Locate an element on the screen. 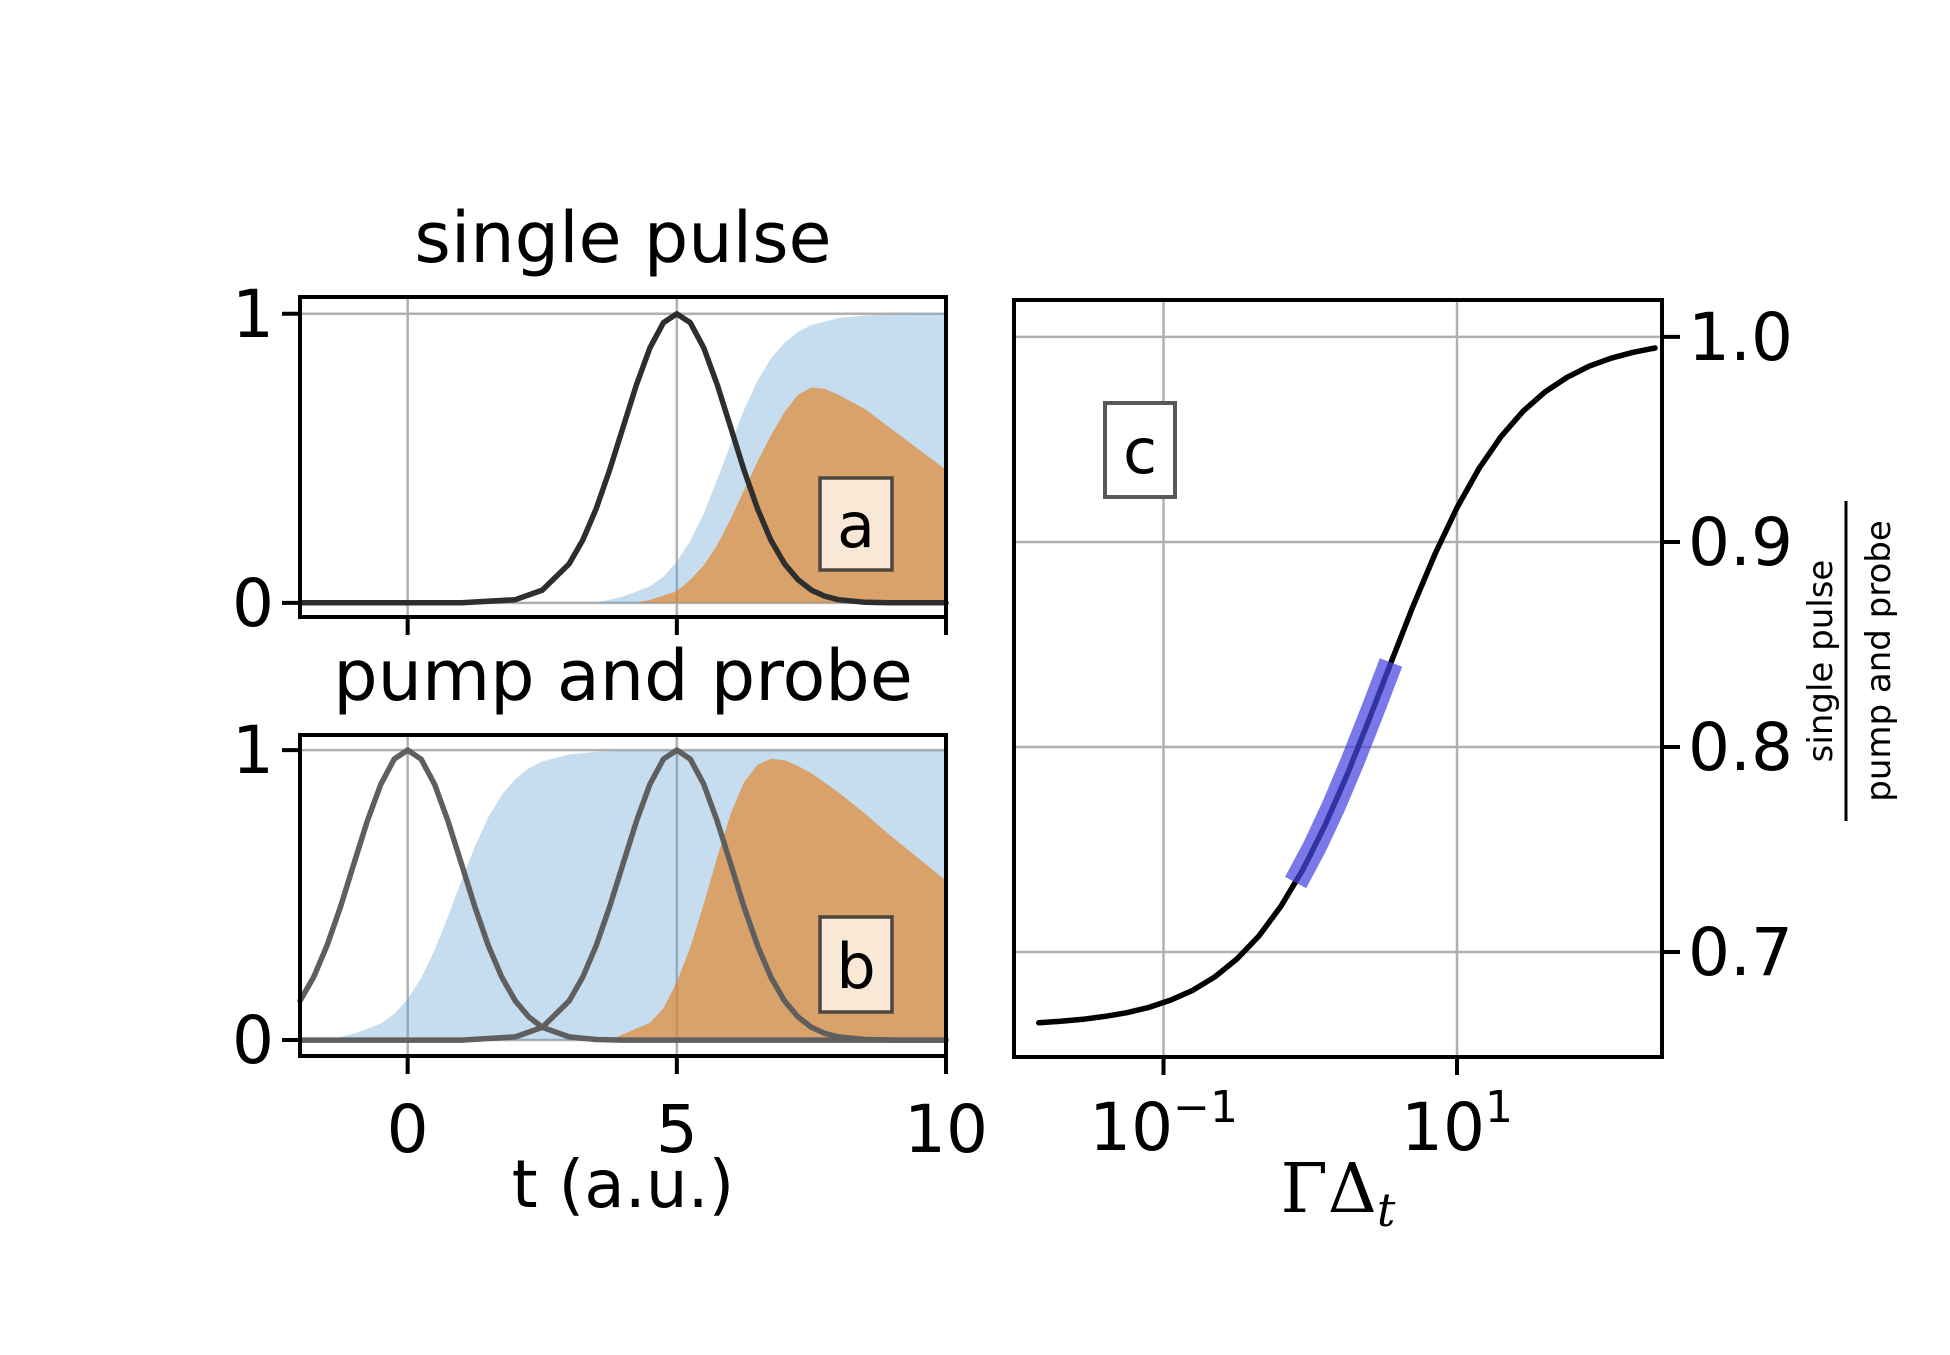  panel-a: 10 is located at coordinates (590, 459).